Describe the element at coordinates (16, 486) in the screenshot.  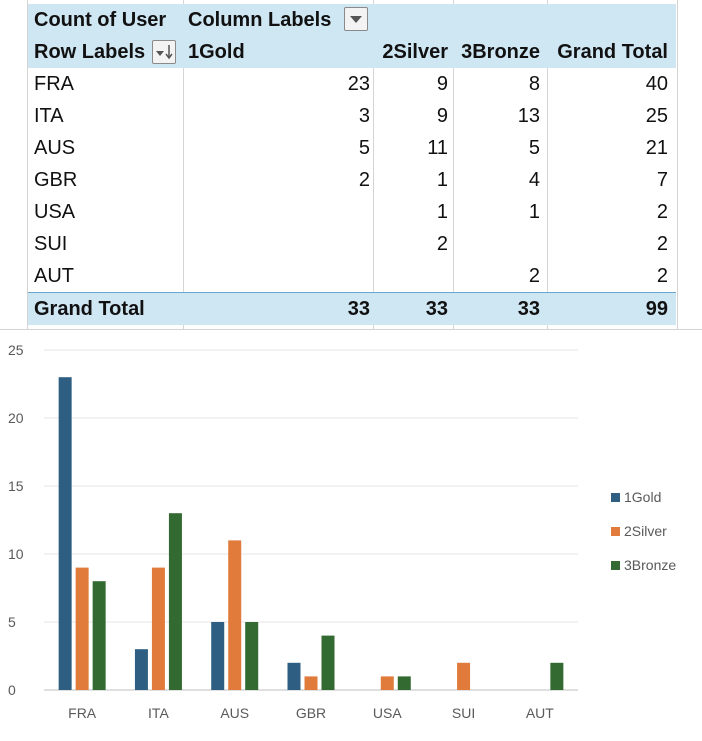
I see `y-tick-label: 15` at that location.